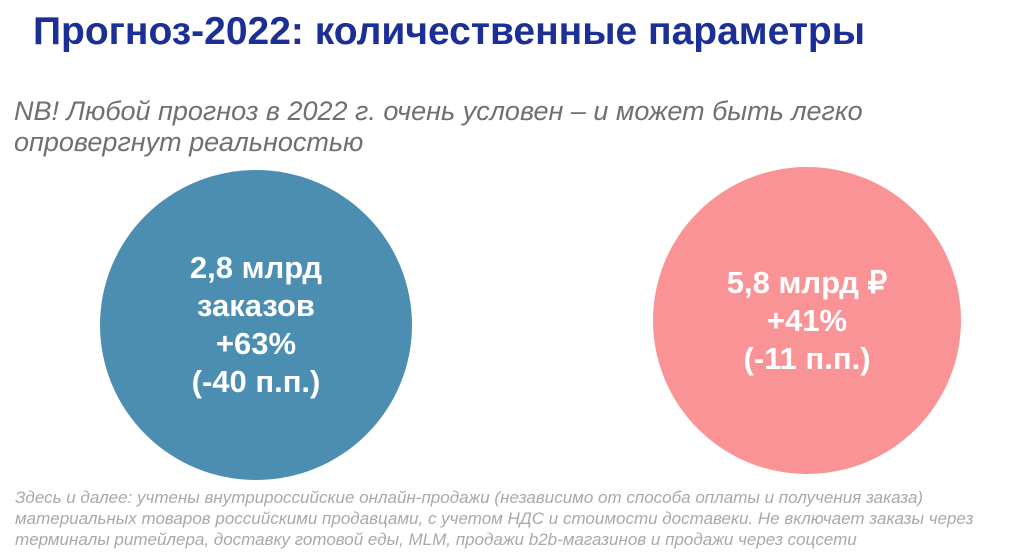 The height and width of the screenshot is (553, 1024). Describe the element at coordinates (256, 343) in the screenshot. I see `orders-growth: +63%` at that location.